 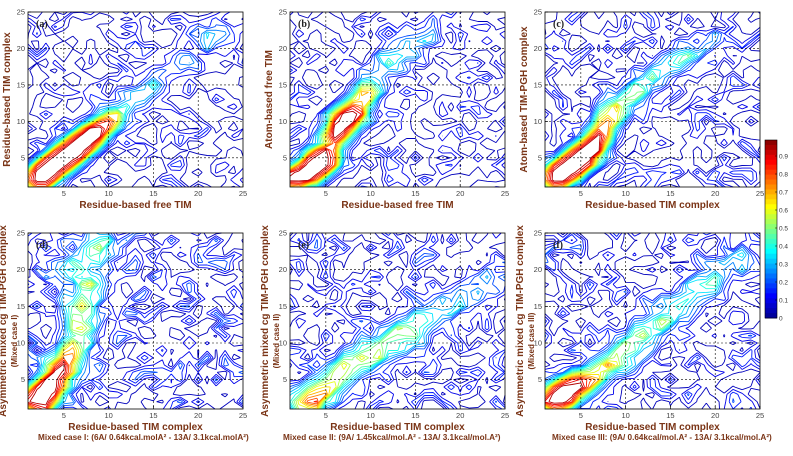 What do you see at coordinates (783, 283) in the screenshot?
I see `colorbar-tick-label: 0.2` at bounding box center [783, 283].